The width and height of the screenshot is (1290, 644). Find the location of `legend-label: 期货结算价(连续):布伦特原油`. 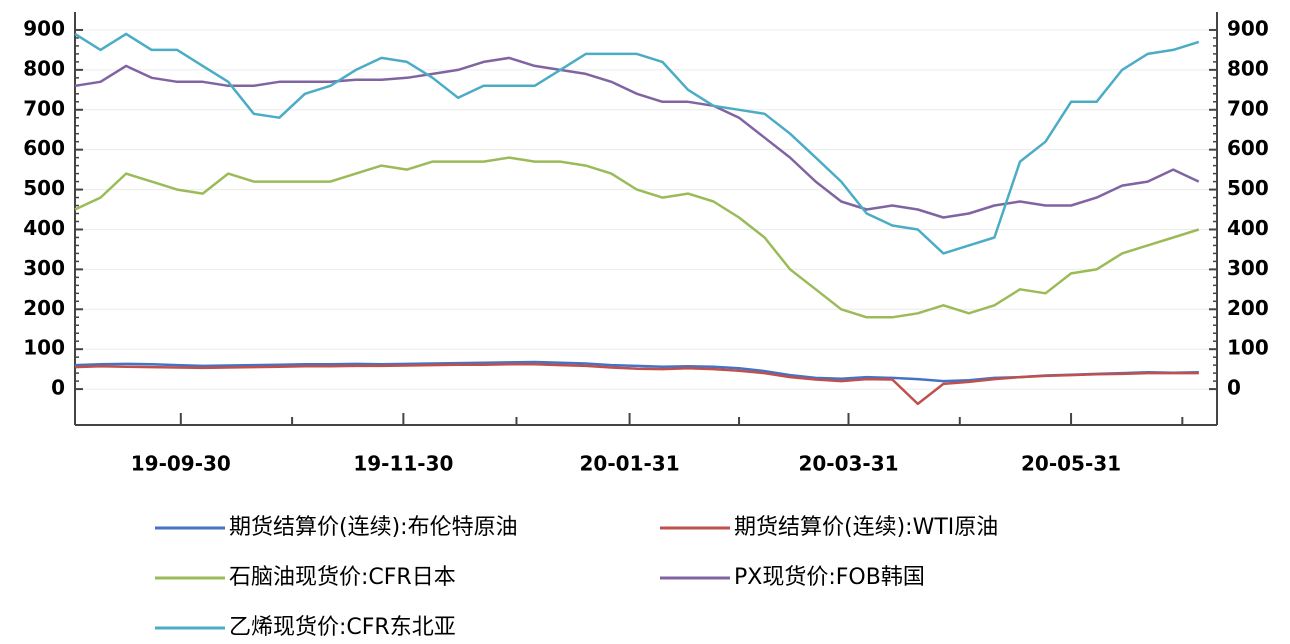

legend-label: 期货结算价(连续):布伦特原油 is located at coordinates (373, 527).